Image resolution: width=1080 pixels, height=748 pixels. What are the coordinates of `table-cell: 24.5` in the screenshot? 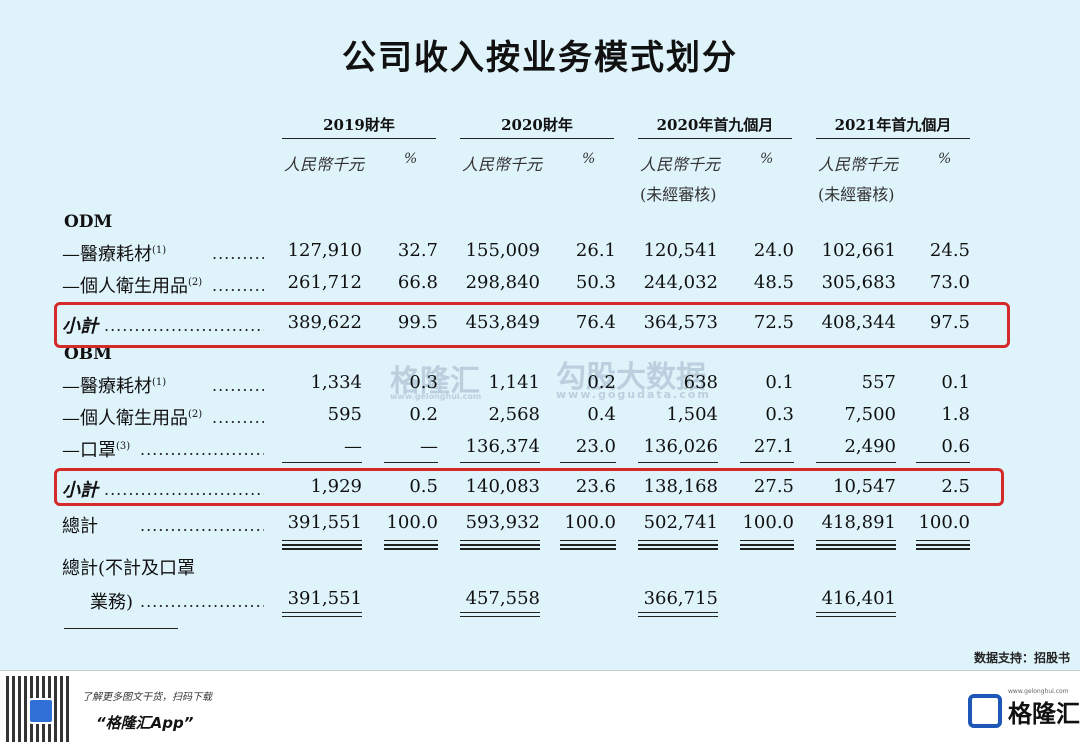 It's located at (949, 250).